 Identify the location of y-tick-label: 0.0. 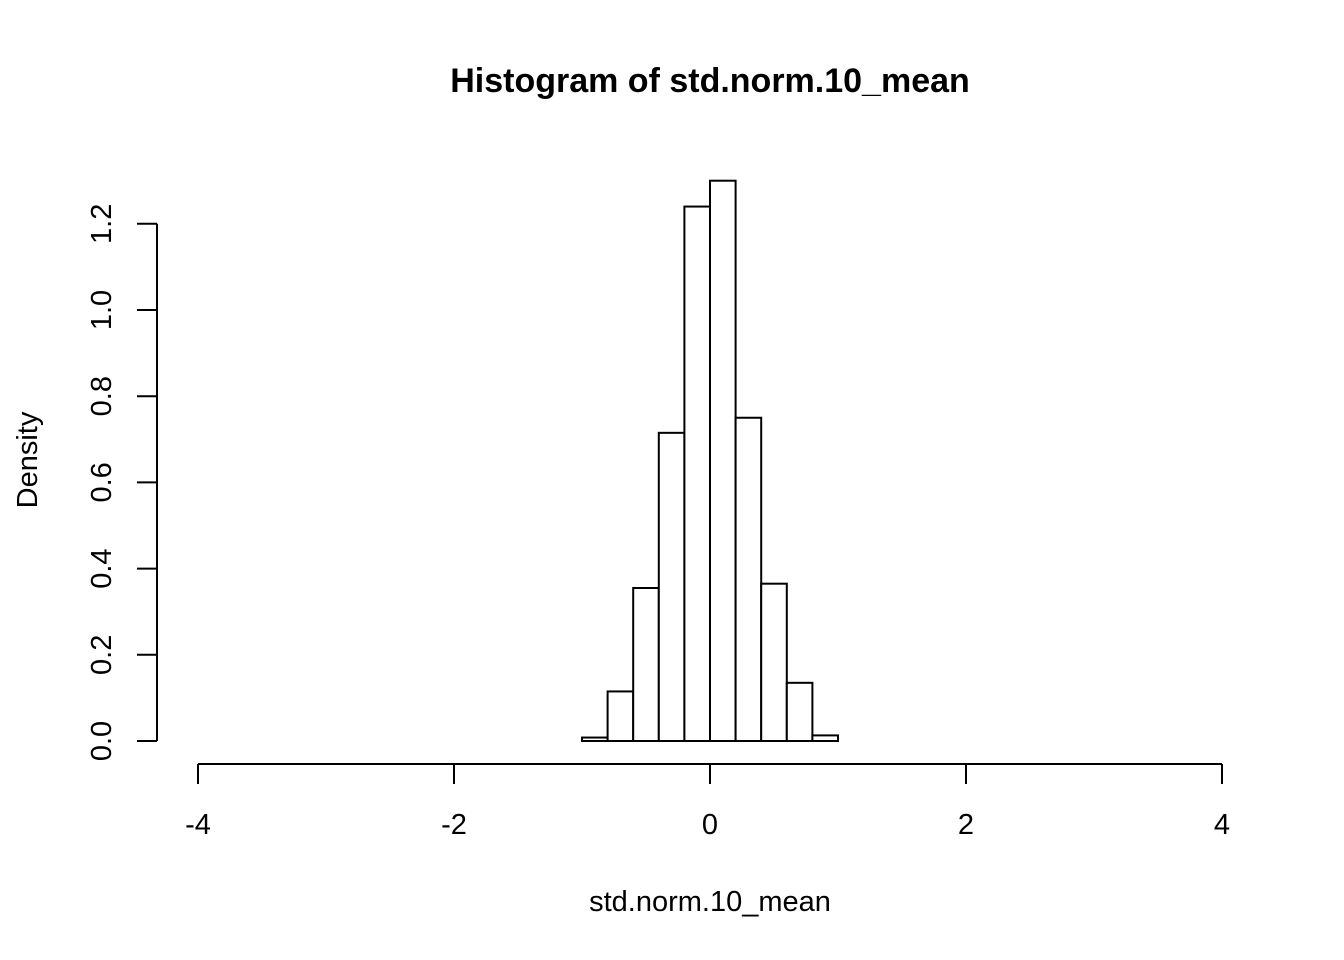
(102, 741).